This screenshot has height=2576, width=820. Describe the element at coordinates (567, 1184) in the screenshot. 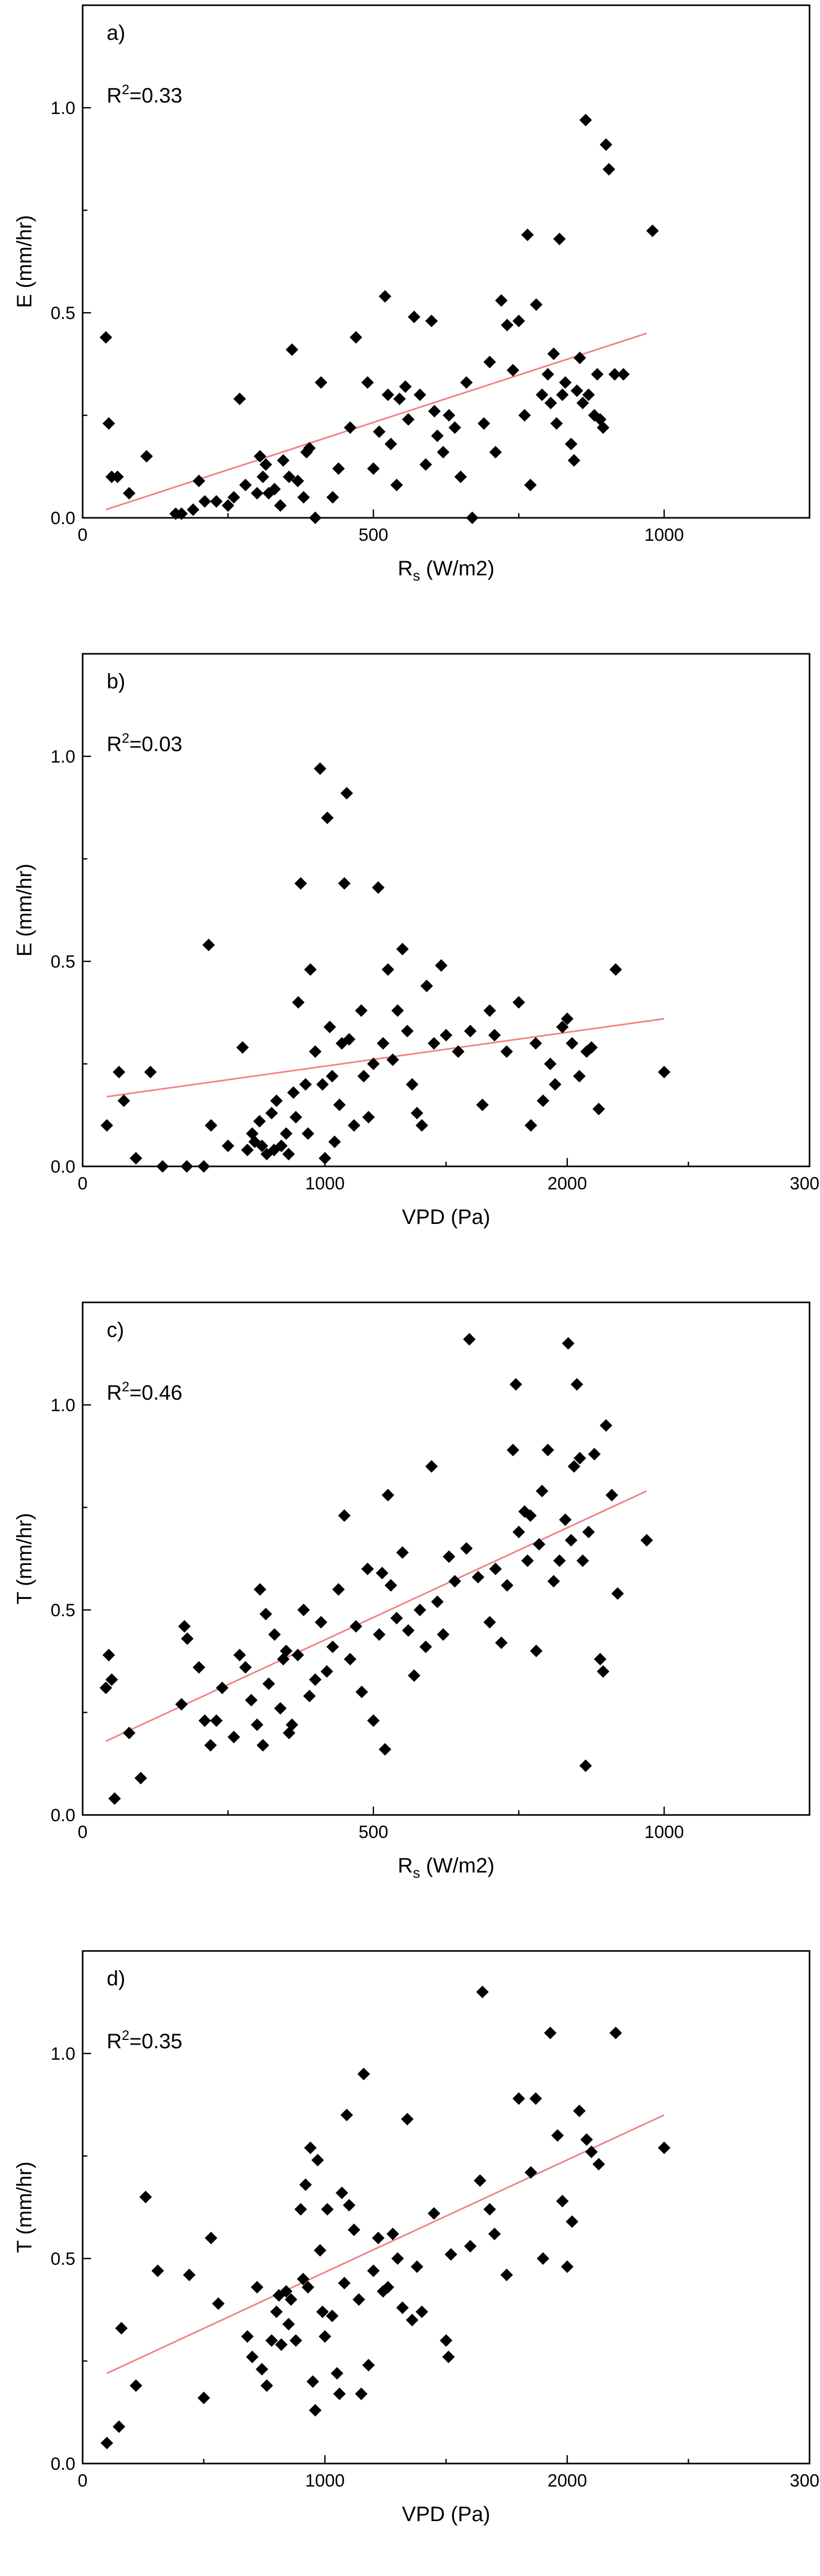

I see `x-tick-label: 2000` at that location.